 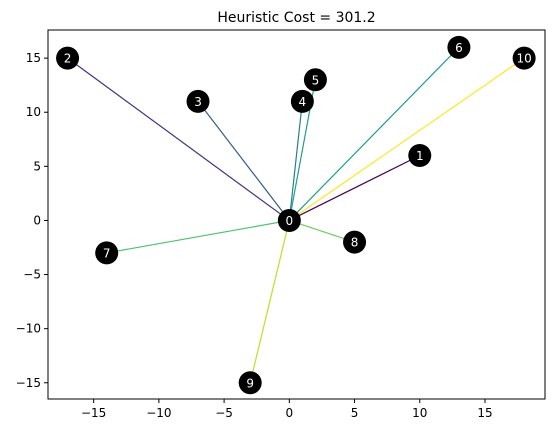 I want to click on y-tick-label: −10, so click(x=28, y=329).